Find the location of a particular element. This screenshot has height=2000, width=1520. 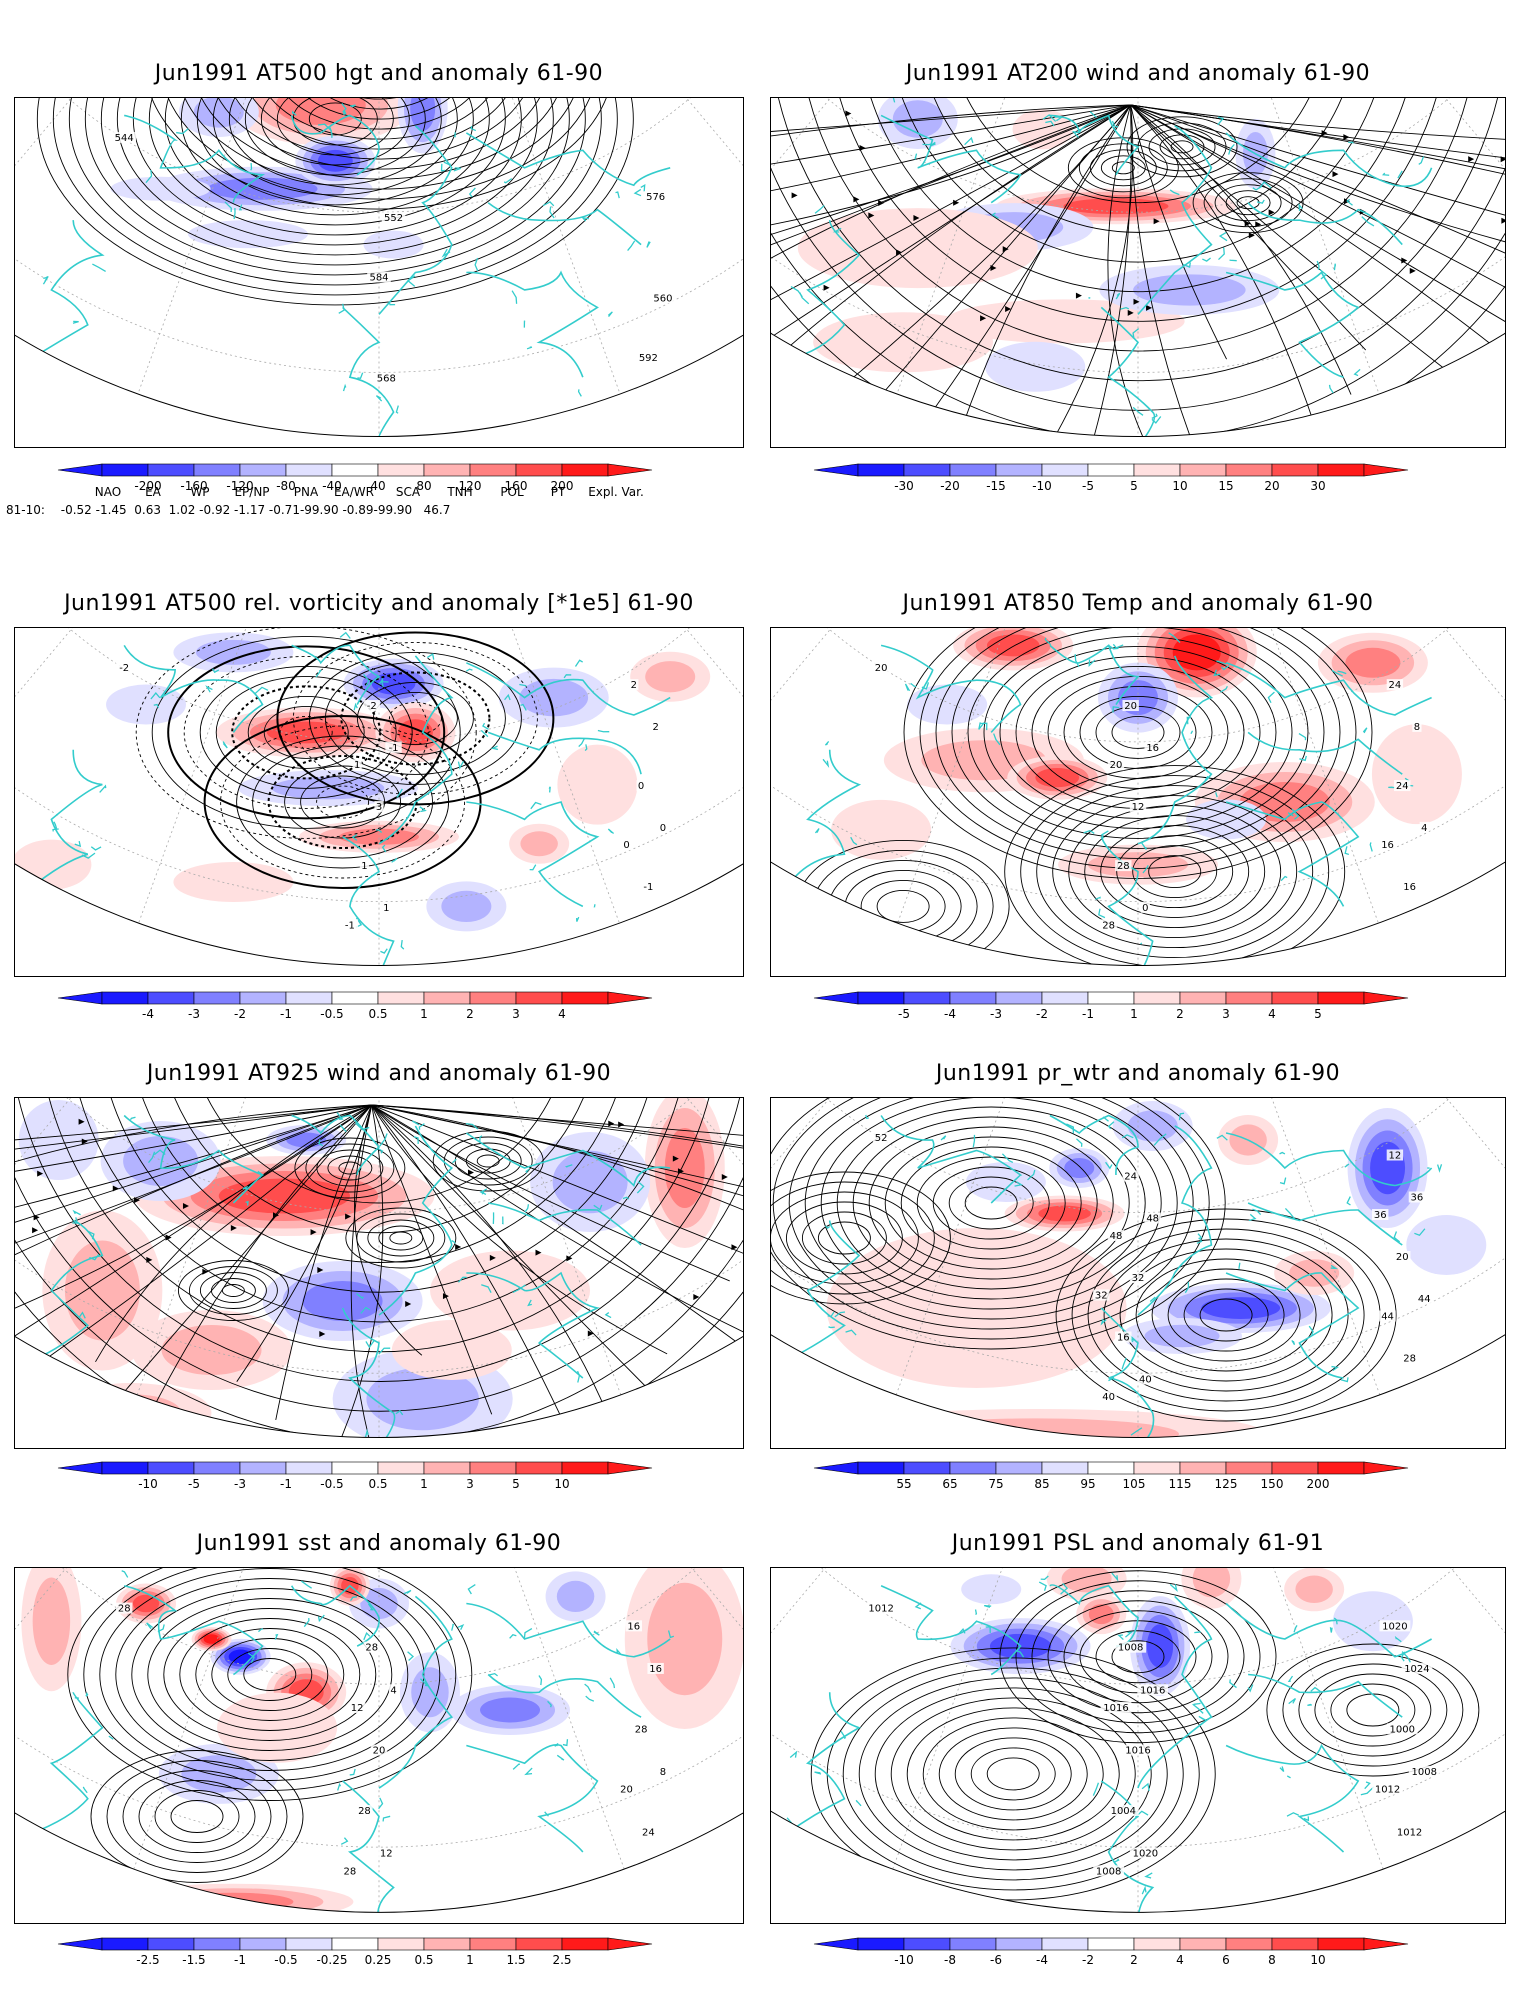

colorbar-tick-label: 120 is located at coordinates (470, 486).